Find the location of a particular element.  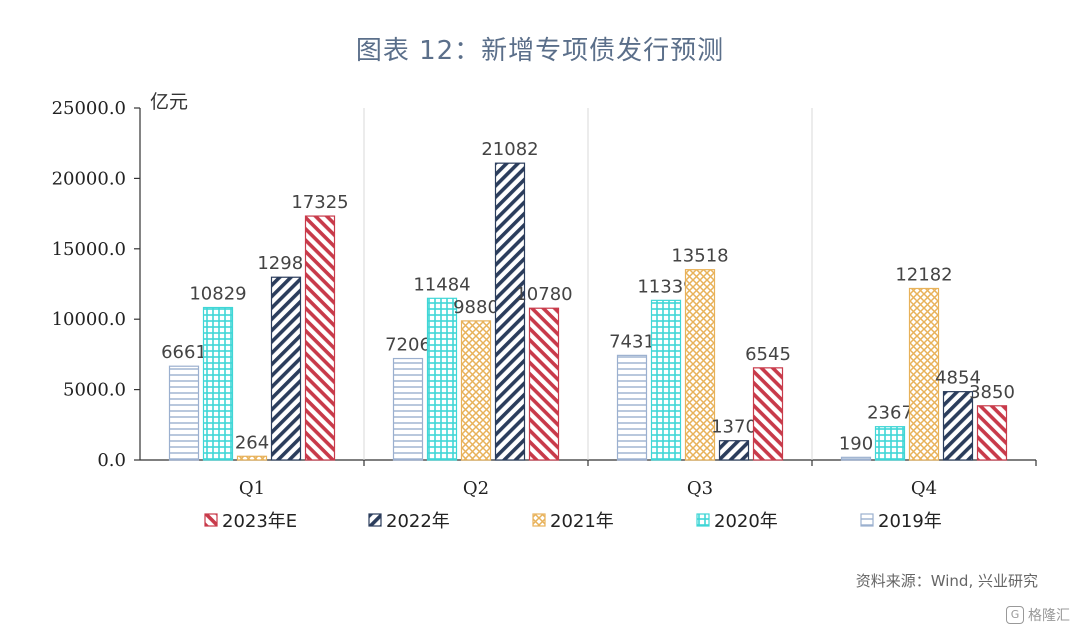

data-label: 10780 is located at coordinates (543, 294).